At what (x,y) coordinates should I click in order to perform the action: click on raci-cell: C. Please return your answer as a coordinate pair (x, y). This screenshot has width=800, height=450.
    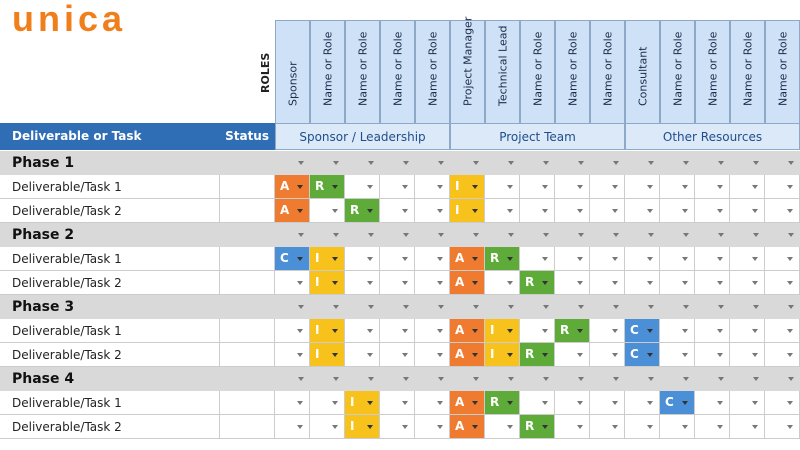
    Looking at the image, I should click on (642, 355).